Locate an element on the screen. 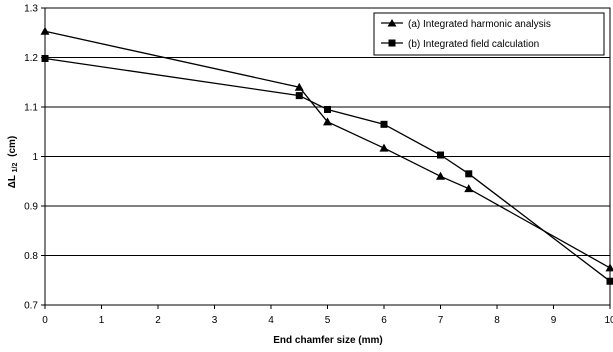  legend-box is located at coordinates (489, 34).